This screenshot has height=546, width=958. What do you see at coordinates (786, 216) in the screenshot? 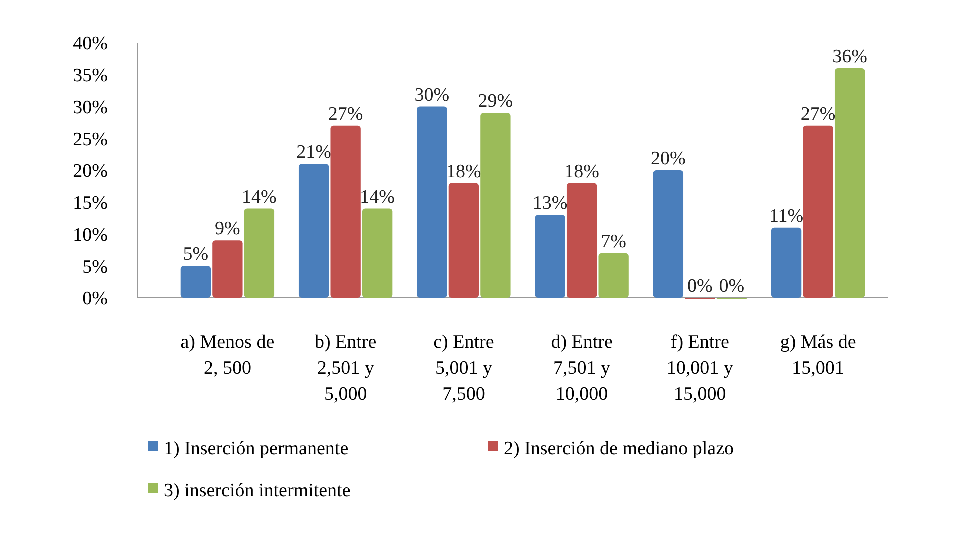
I see `data-label: 11%` at bounding box center [786, 216].